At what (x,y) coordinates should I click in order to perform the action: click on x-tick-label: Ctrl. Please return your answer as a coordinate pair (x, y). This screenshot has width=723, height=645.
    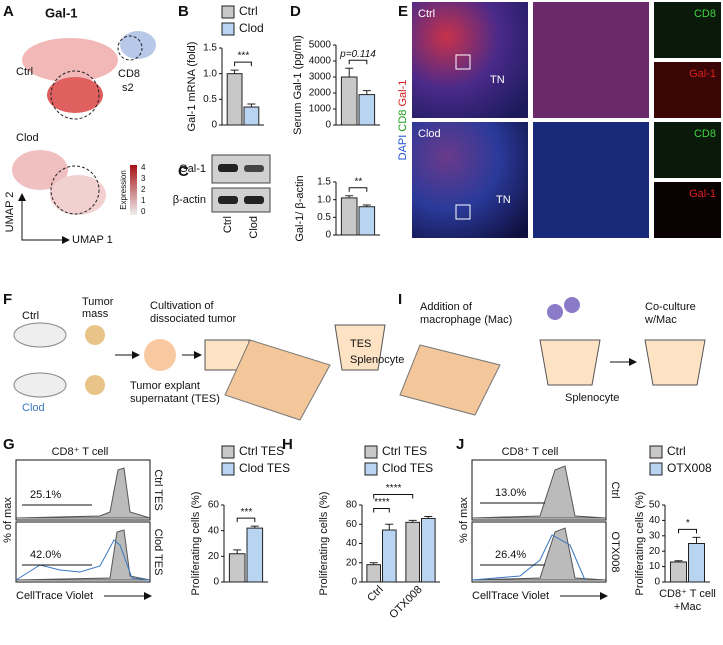
    Looking at the image, I should click on (375, 594).